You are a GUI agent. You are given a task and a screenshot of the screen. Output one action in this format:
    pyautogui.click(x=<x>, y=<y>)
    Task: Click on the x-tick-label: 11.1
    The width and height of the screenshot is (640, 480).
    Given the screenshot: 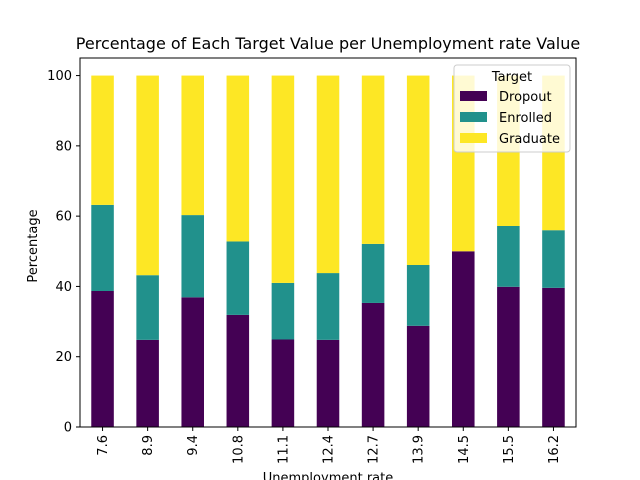 What is the action you would take?
    pyautogui.click(x=283, y=449)
    